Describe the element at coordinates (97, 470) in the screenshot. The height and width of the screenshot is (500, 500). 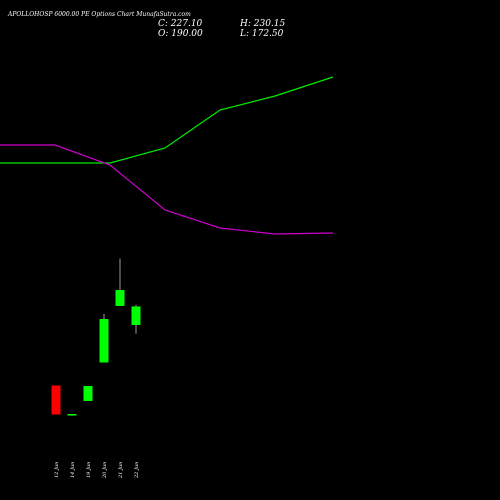
I see `x-axis-ticks: 12 Jun 14 Jun 19 Jun 20 Jun 21 Jun 22 Jun` at that location.